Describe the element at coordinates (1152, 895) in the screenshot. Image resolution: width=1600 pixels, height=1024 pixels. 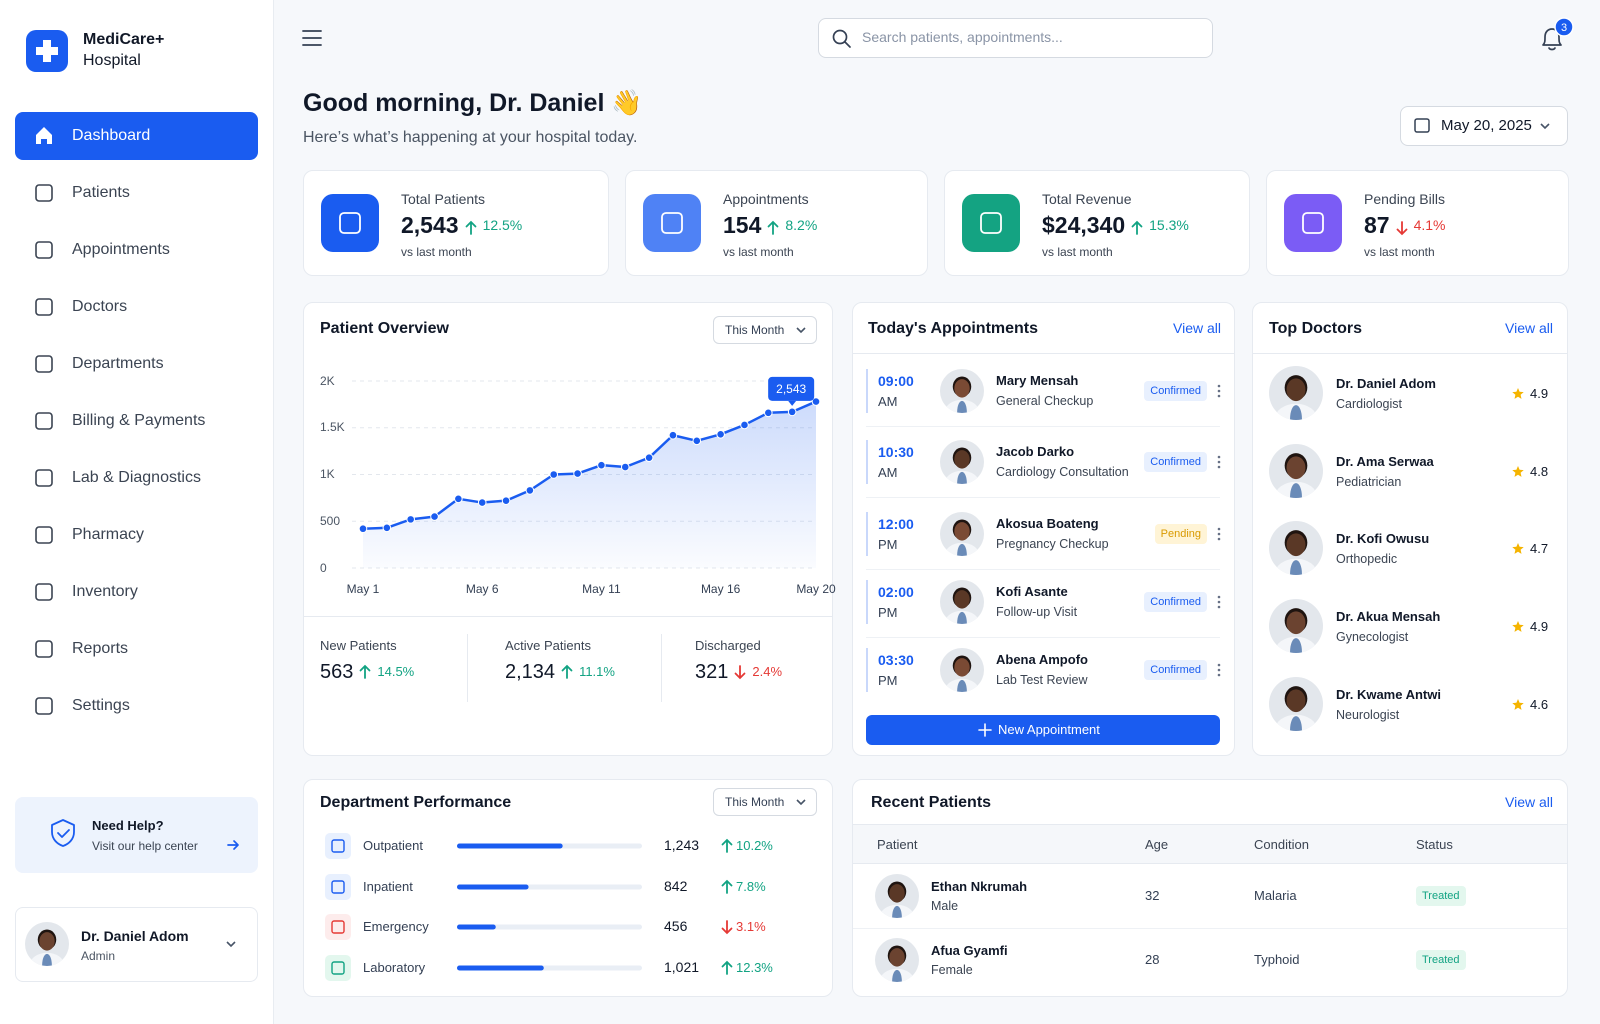
I see `patient-age: 32` at that location.